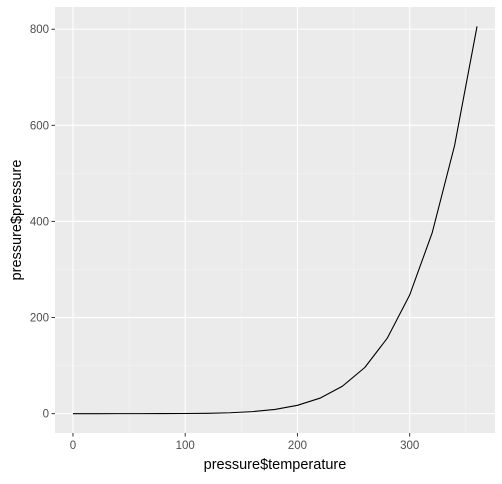  I want to click on y-tick-label: 800, so click(39, 30).